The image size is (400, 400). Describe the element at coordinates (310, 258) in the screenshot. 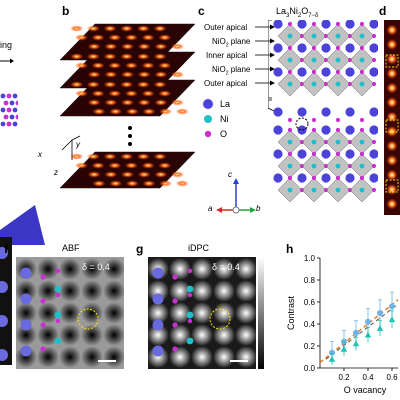

I see `y-tick-label: 1.0` at that location.